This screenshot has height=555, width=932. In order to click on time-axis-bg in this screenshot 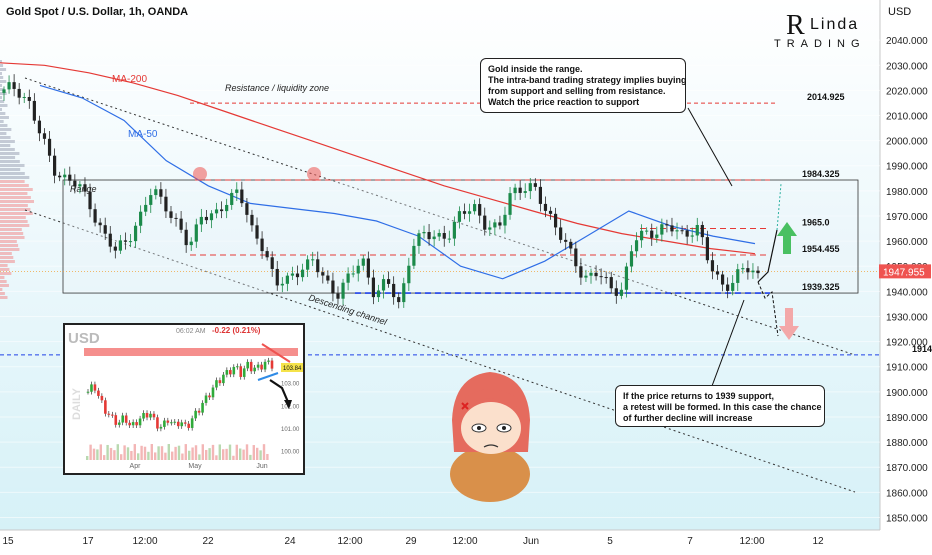, I will do `click(440, 540)`.